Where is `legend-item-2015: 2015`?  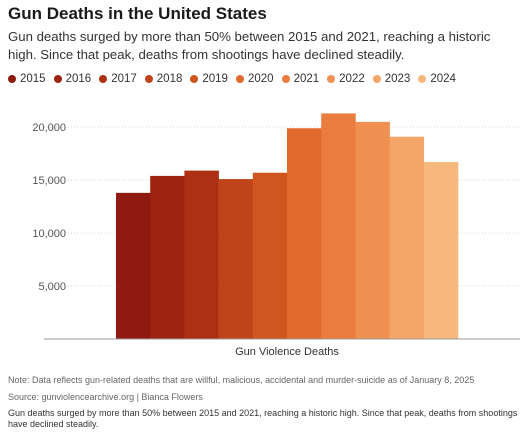 legend-item-2015: 2015 is located at coordinates (27, 79).